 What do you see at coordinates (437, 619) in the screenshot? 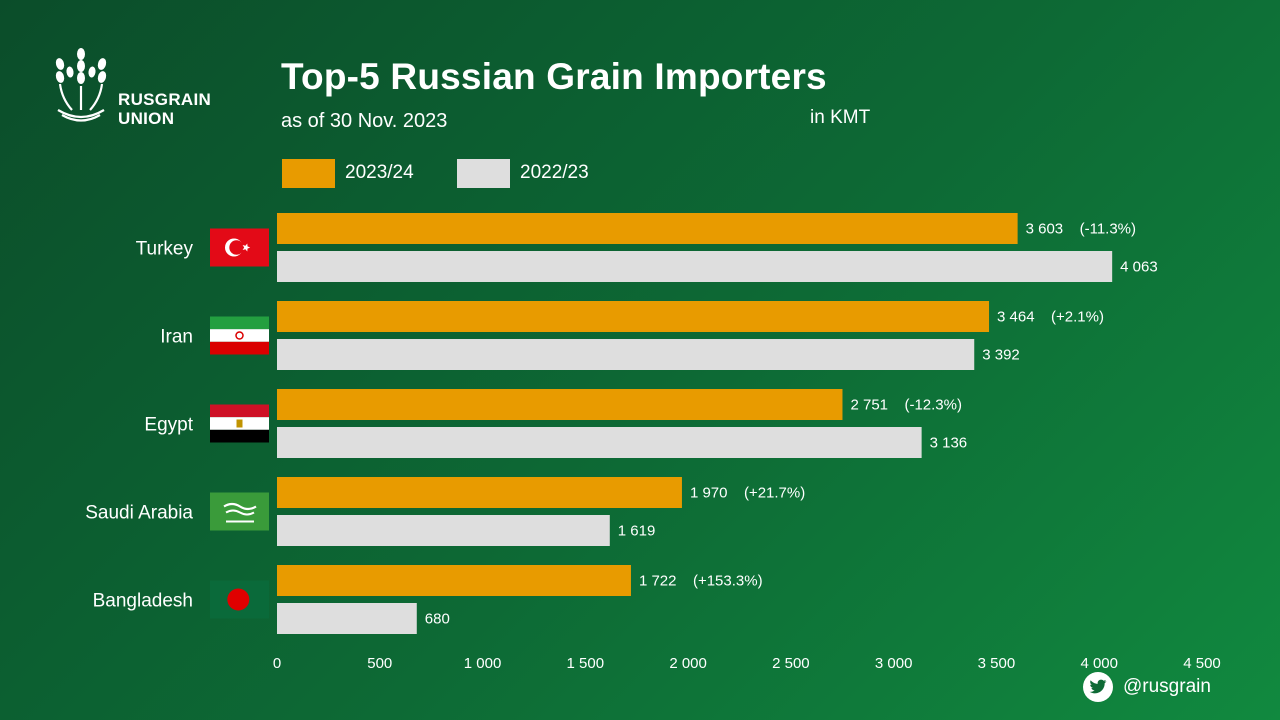
I see `value-label-bangladesh-2022-23: 680` at bounding box center [437, 619].